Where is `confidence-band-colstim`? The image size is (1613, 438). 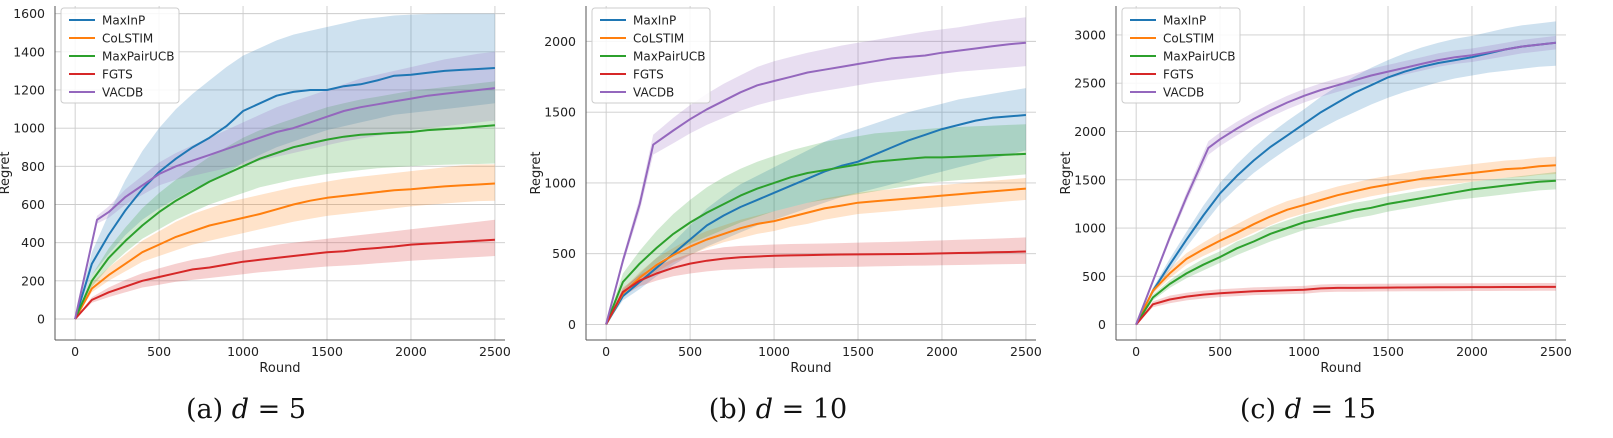 confidence-band-colstim is located at coordinates (285, 241).